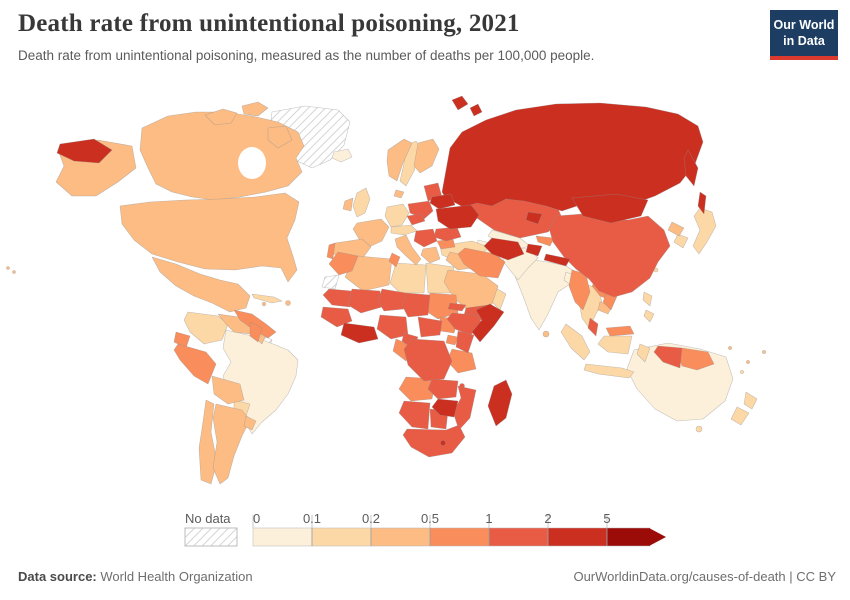 The image size is (850, 600). Describe the element at coordinates (534, 218) in the screenshot. I see `country-azerbaijan` at that location.